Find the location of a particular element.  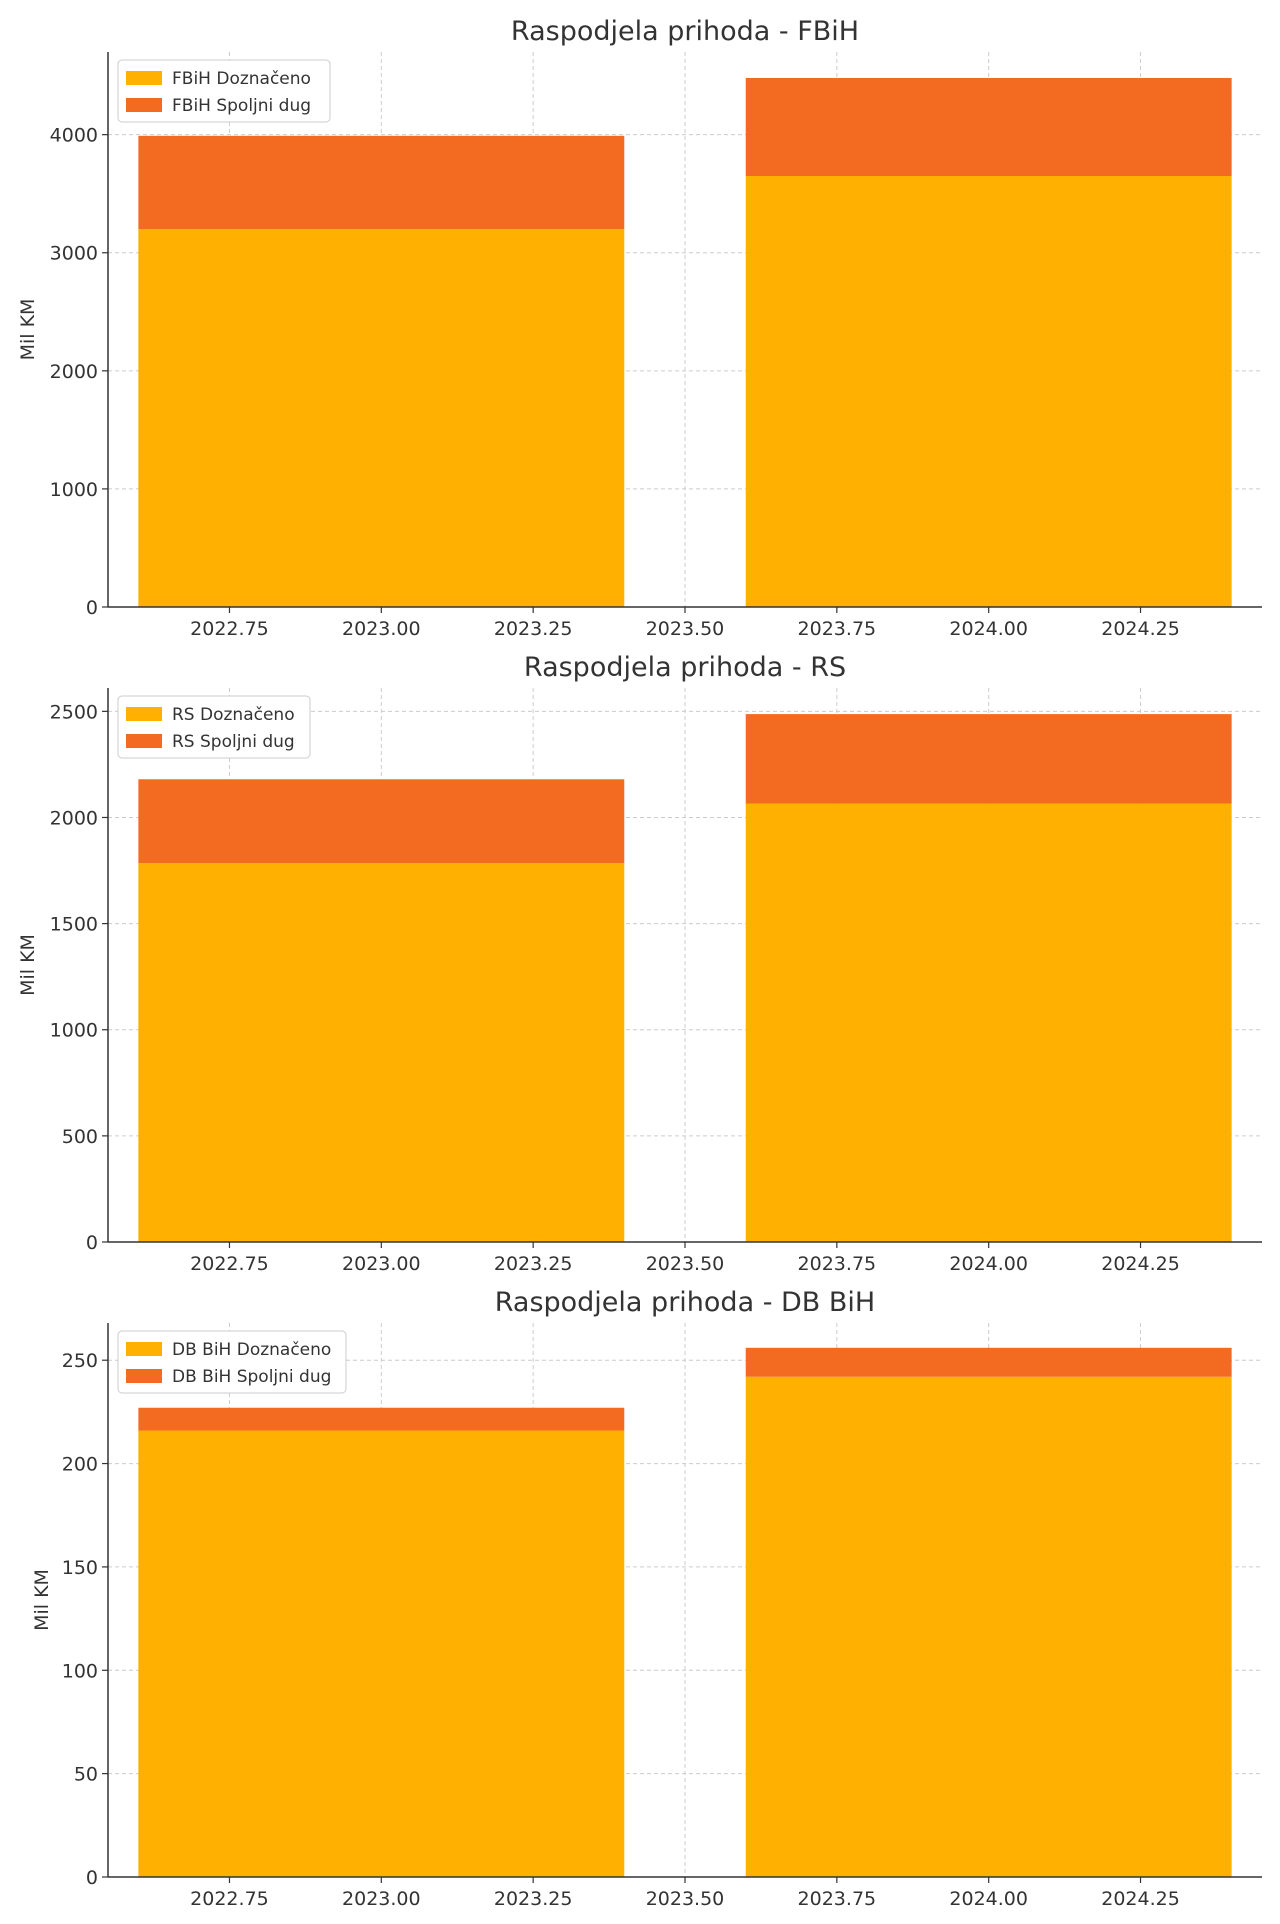

legend: DB BiH Doznačeno DB BiH Spoljni dug is located at coordinates (232, 1362).